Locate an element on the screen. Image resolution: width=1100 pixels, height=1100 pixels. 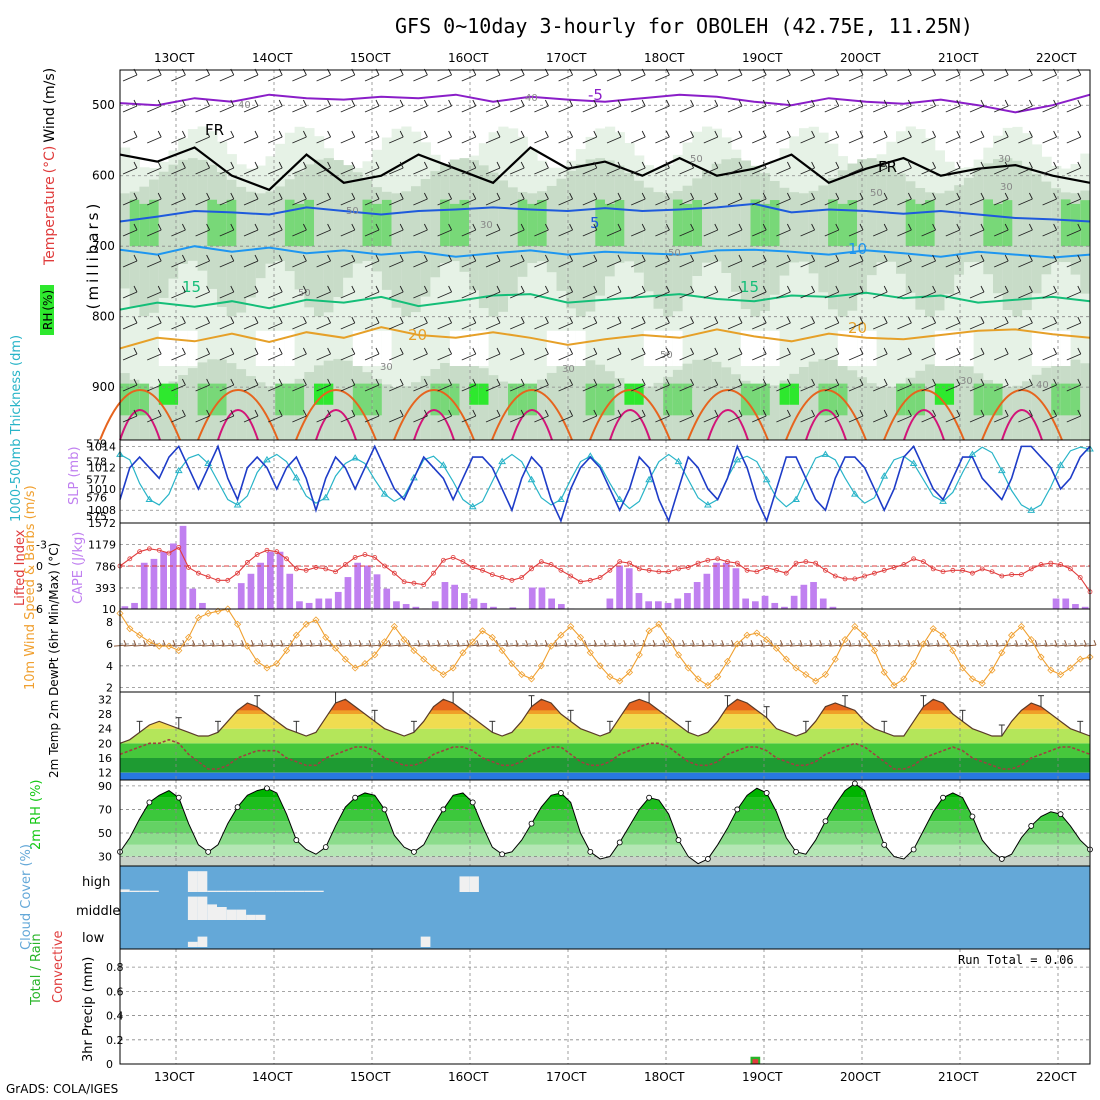
cloud-bar-high is located at coordinates (202, 881).